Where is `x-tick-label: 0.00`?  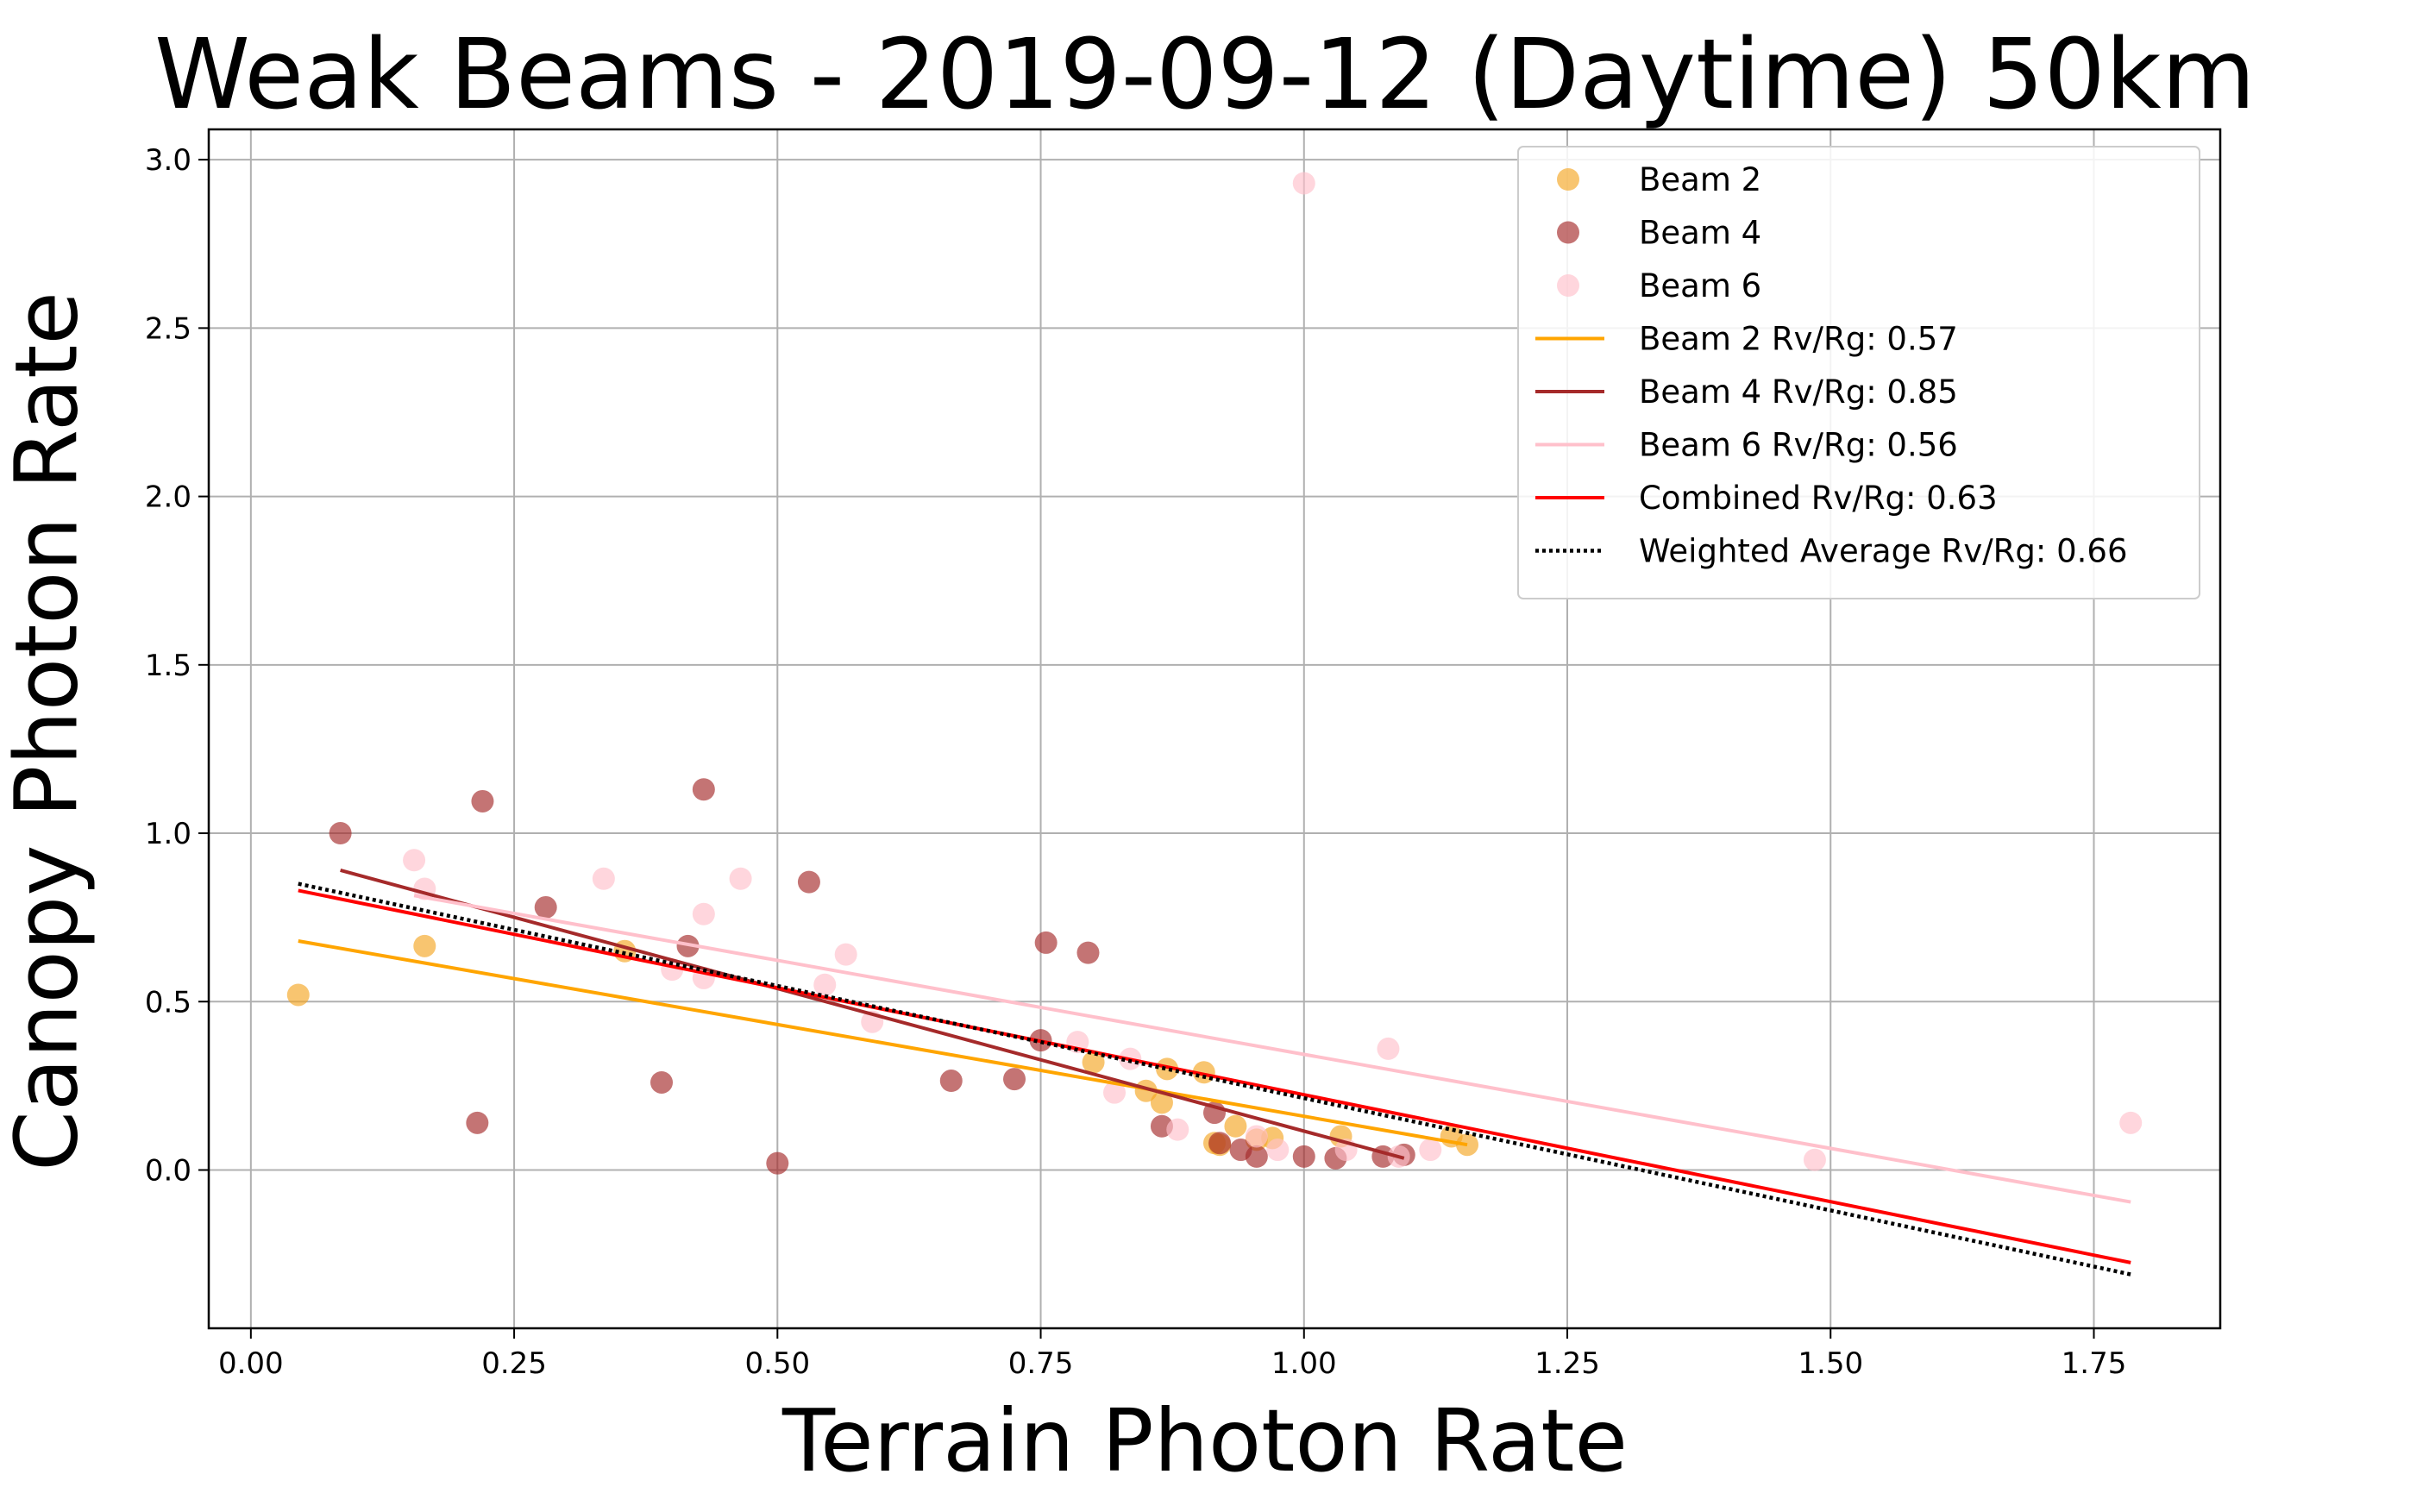 x-tick-label: 0.00 is located at coordinates (251, 1363).